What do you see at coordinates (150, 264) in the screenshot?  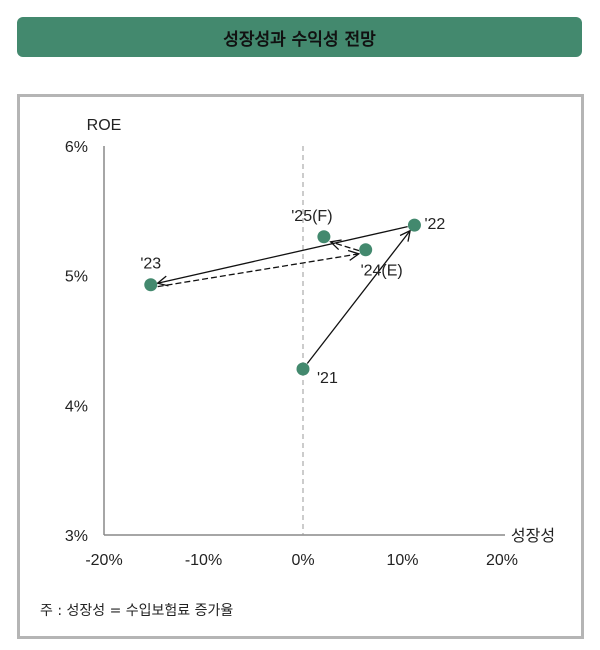 I see `data-point-label: '23` at bounding box center [150, 264].